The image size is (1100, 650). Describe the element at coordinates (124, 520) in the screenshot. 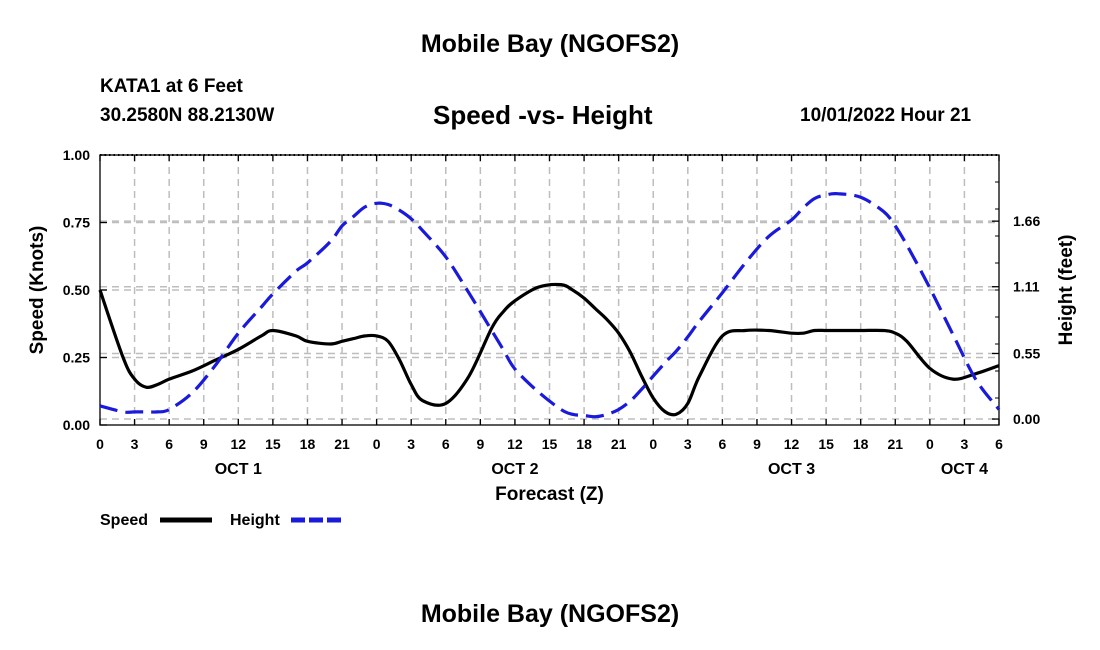

I see `legend-speed-label: Speed` at that location.